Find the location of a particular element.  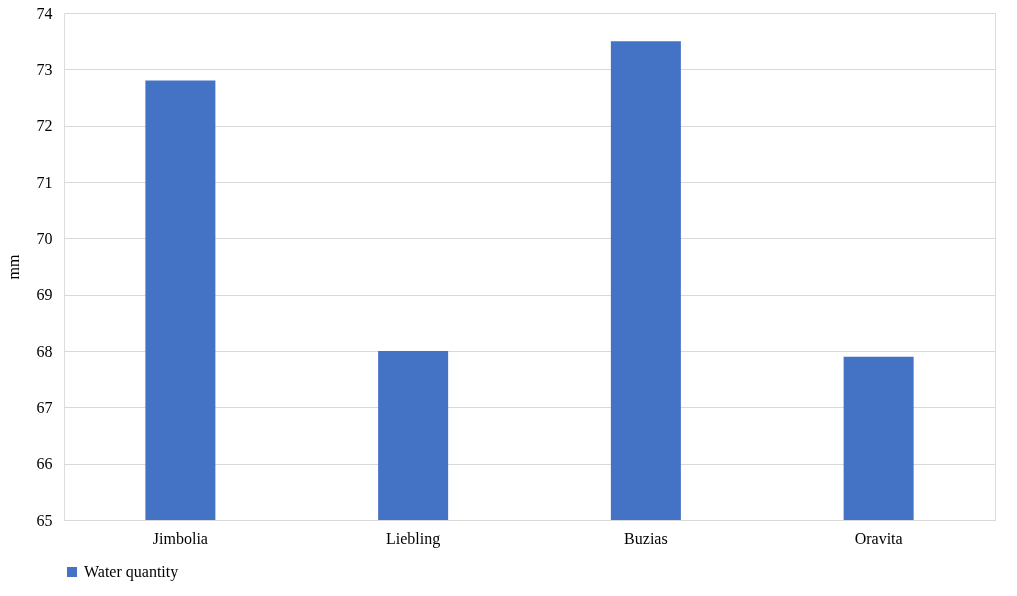

y-tick-label: 71 is located at coordinates (44, 182).